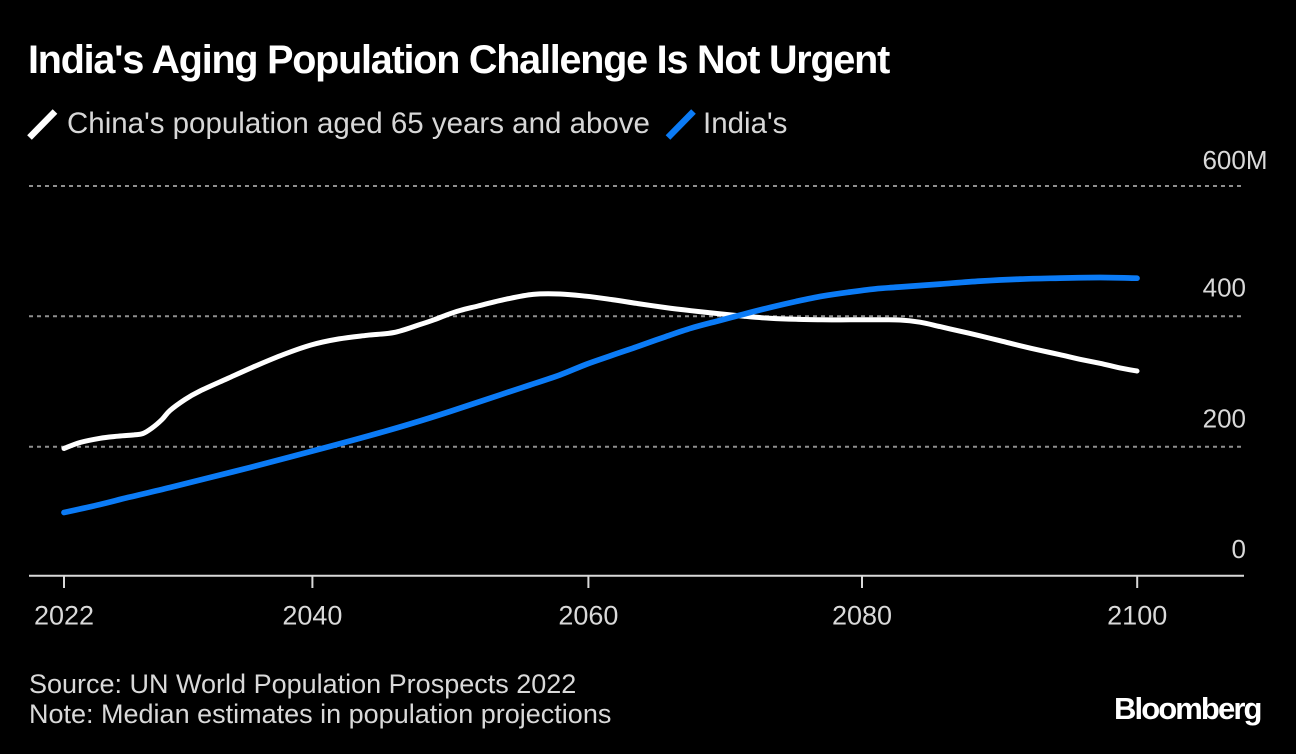  Describe the element at coordinates (1137, 616) in the screenshot. I see `svg-text: 2100` at that location.